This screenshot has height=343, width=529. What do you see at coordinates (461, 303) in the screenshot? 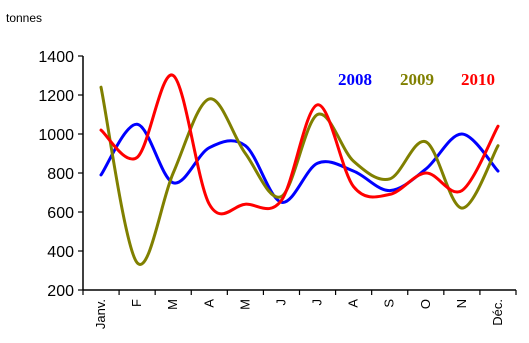
I see `x-tick-label: N` at bounding box center [461, 303].